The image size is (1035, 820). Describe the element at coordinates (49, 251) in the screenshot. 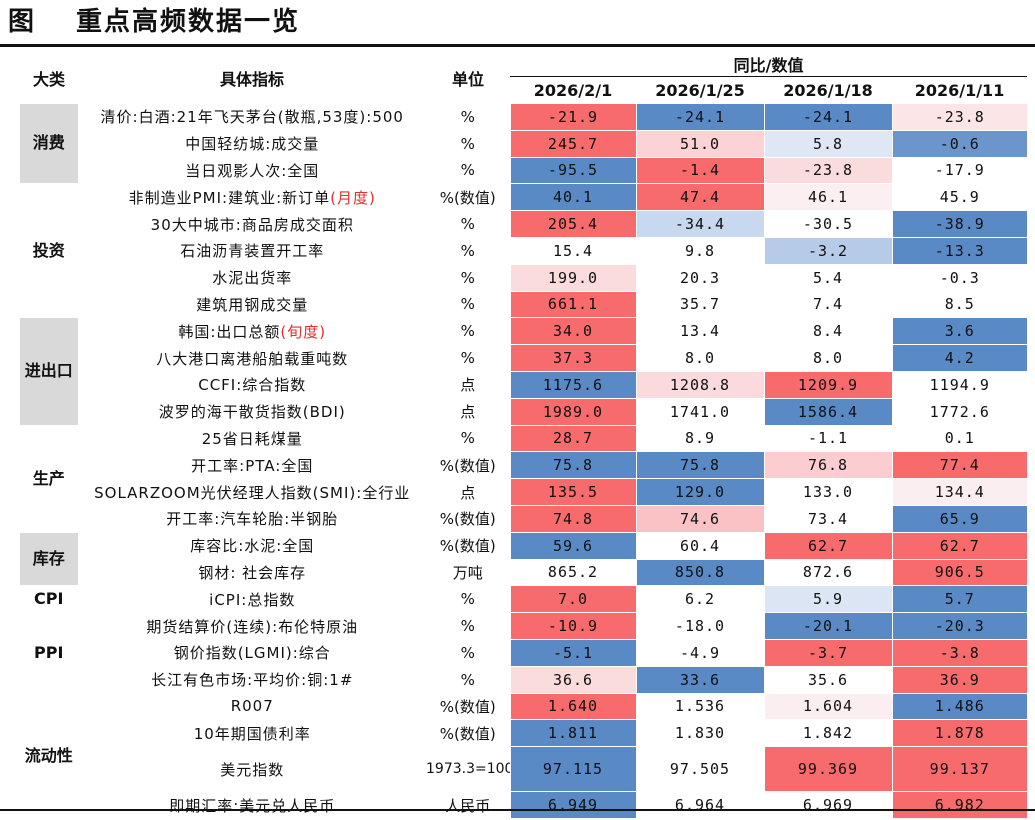

I see `category-cell: 投资` at that location.